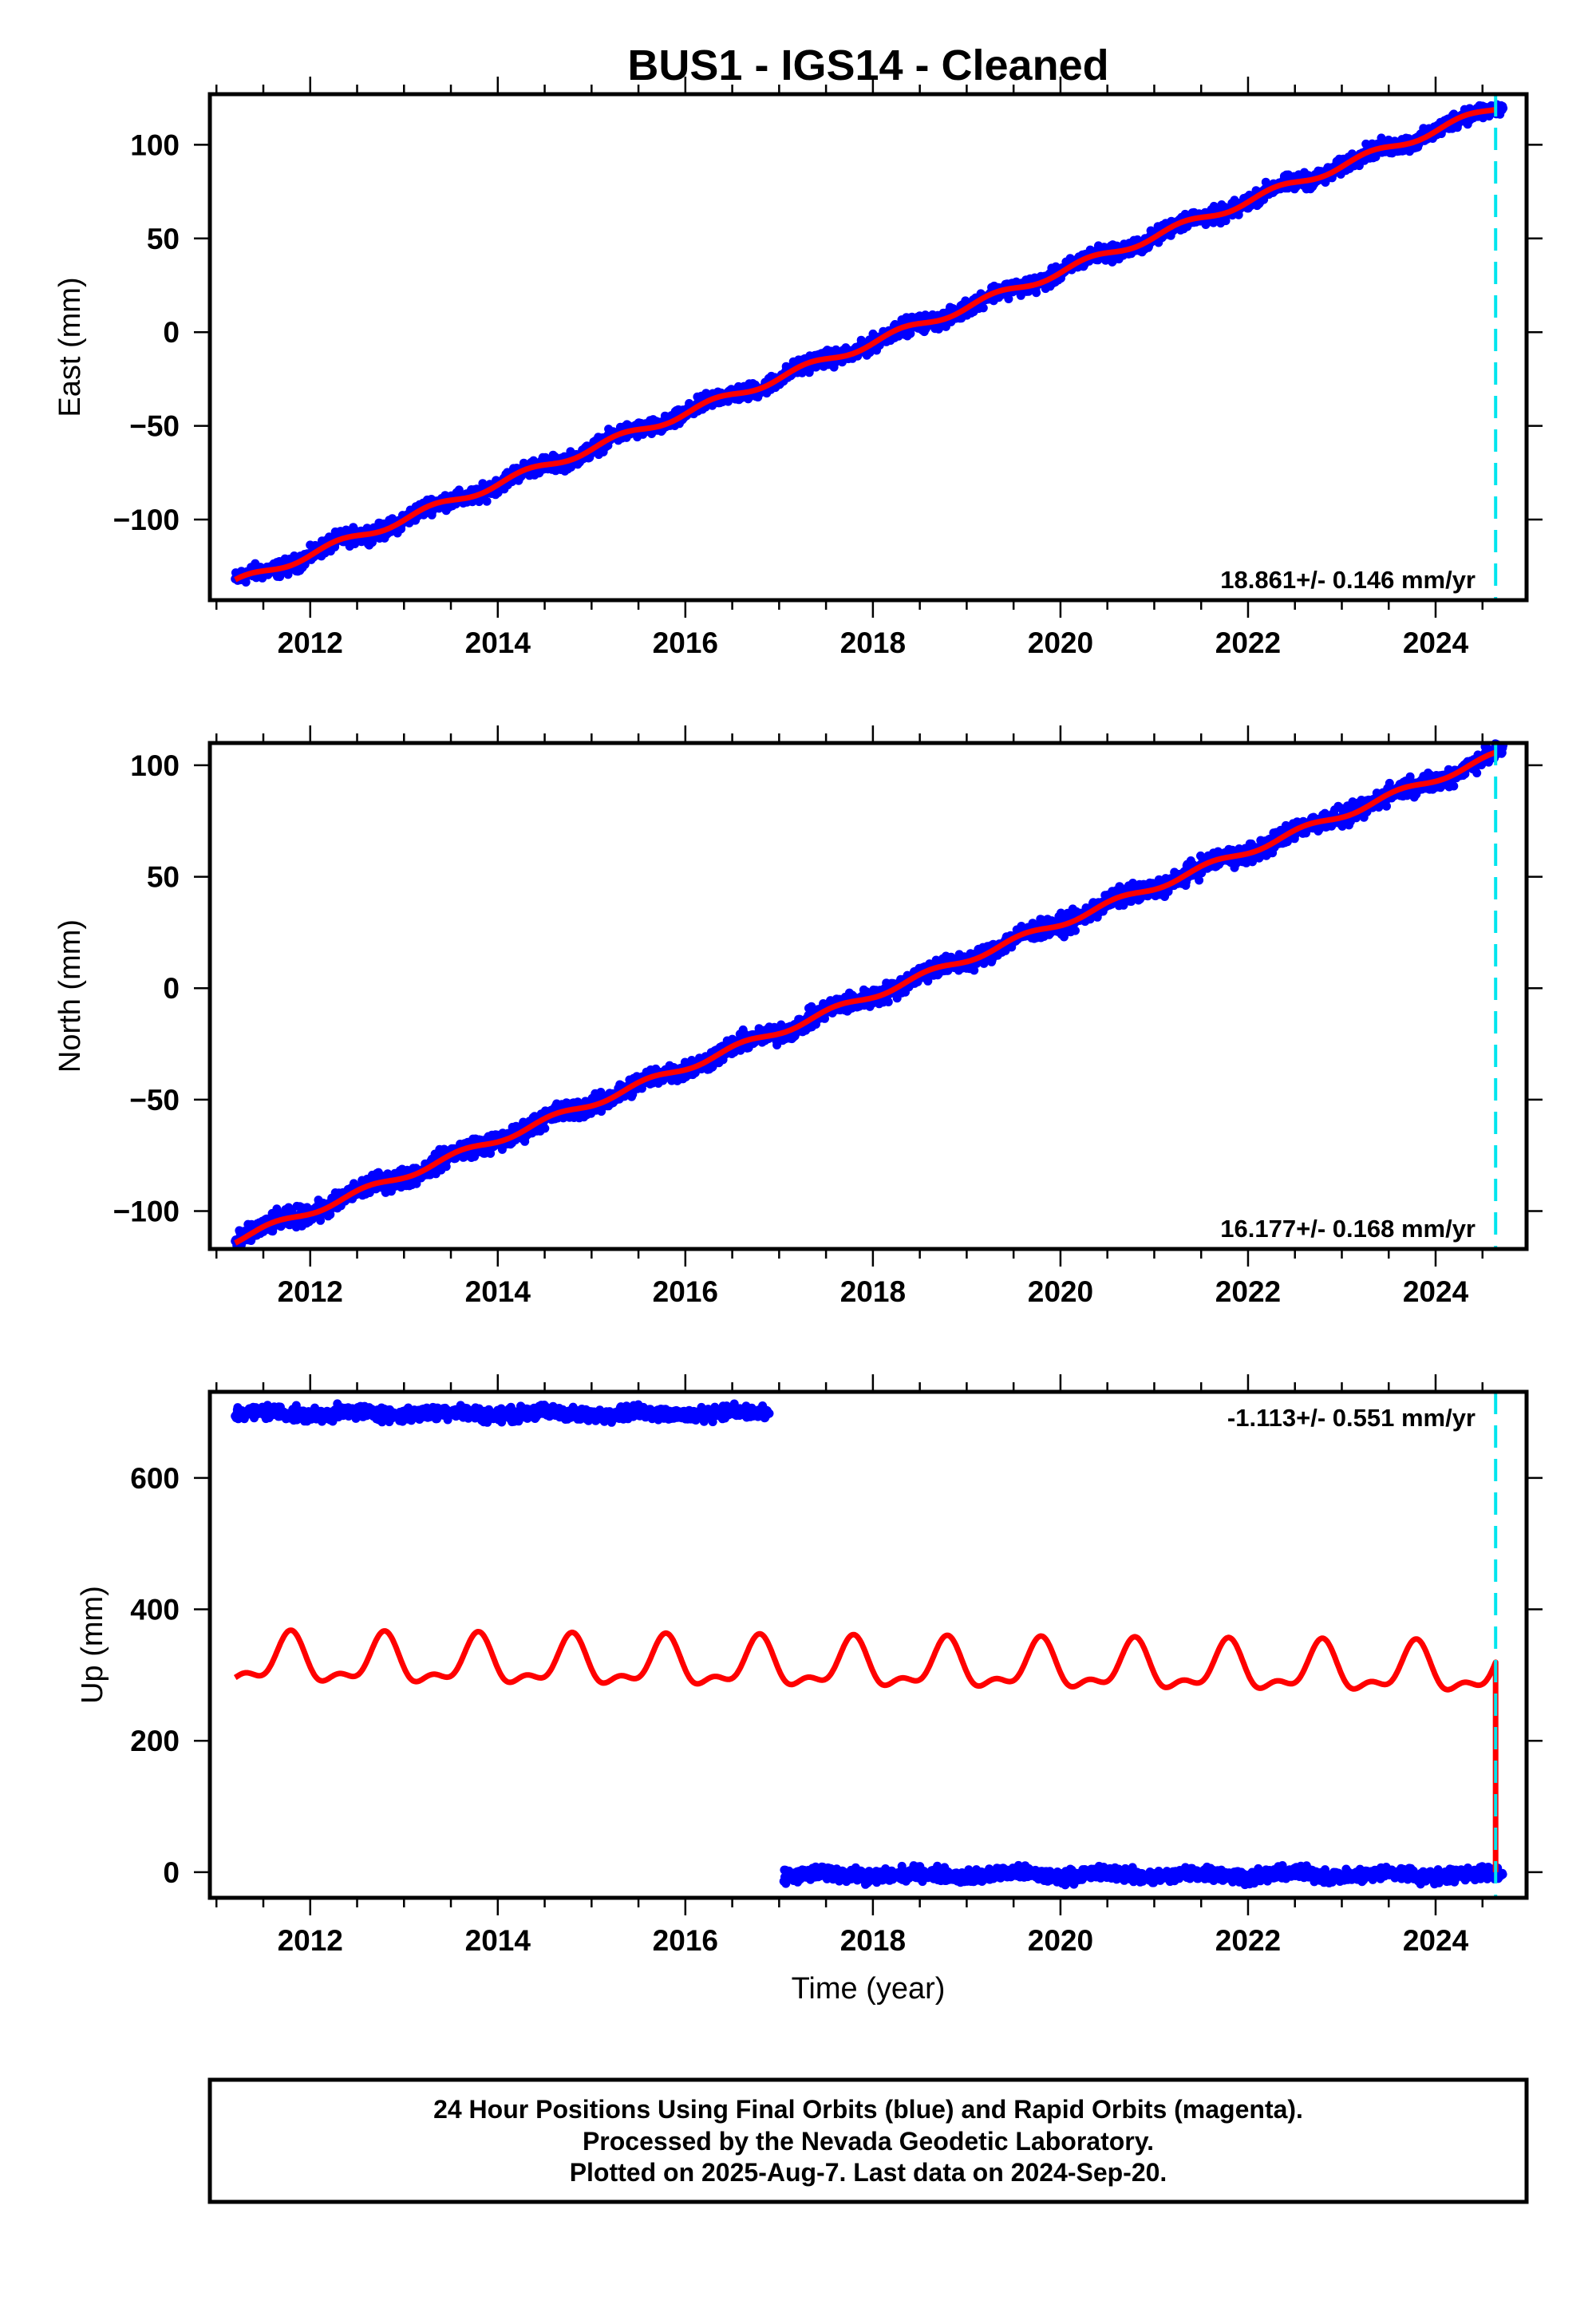 This screenshot has height=2316, width=1596. Describe the element at coordinates (171, 332) in the screenshot. I see `y-tick-label: 0` at that location.